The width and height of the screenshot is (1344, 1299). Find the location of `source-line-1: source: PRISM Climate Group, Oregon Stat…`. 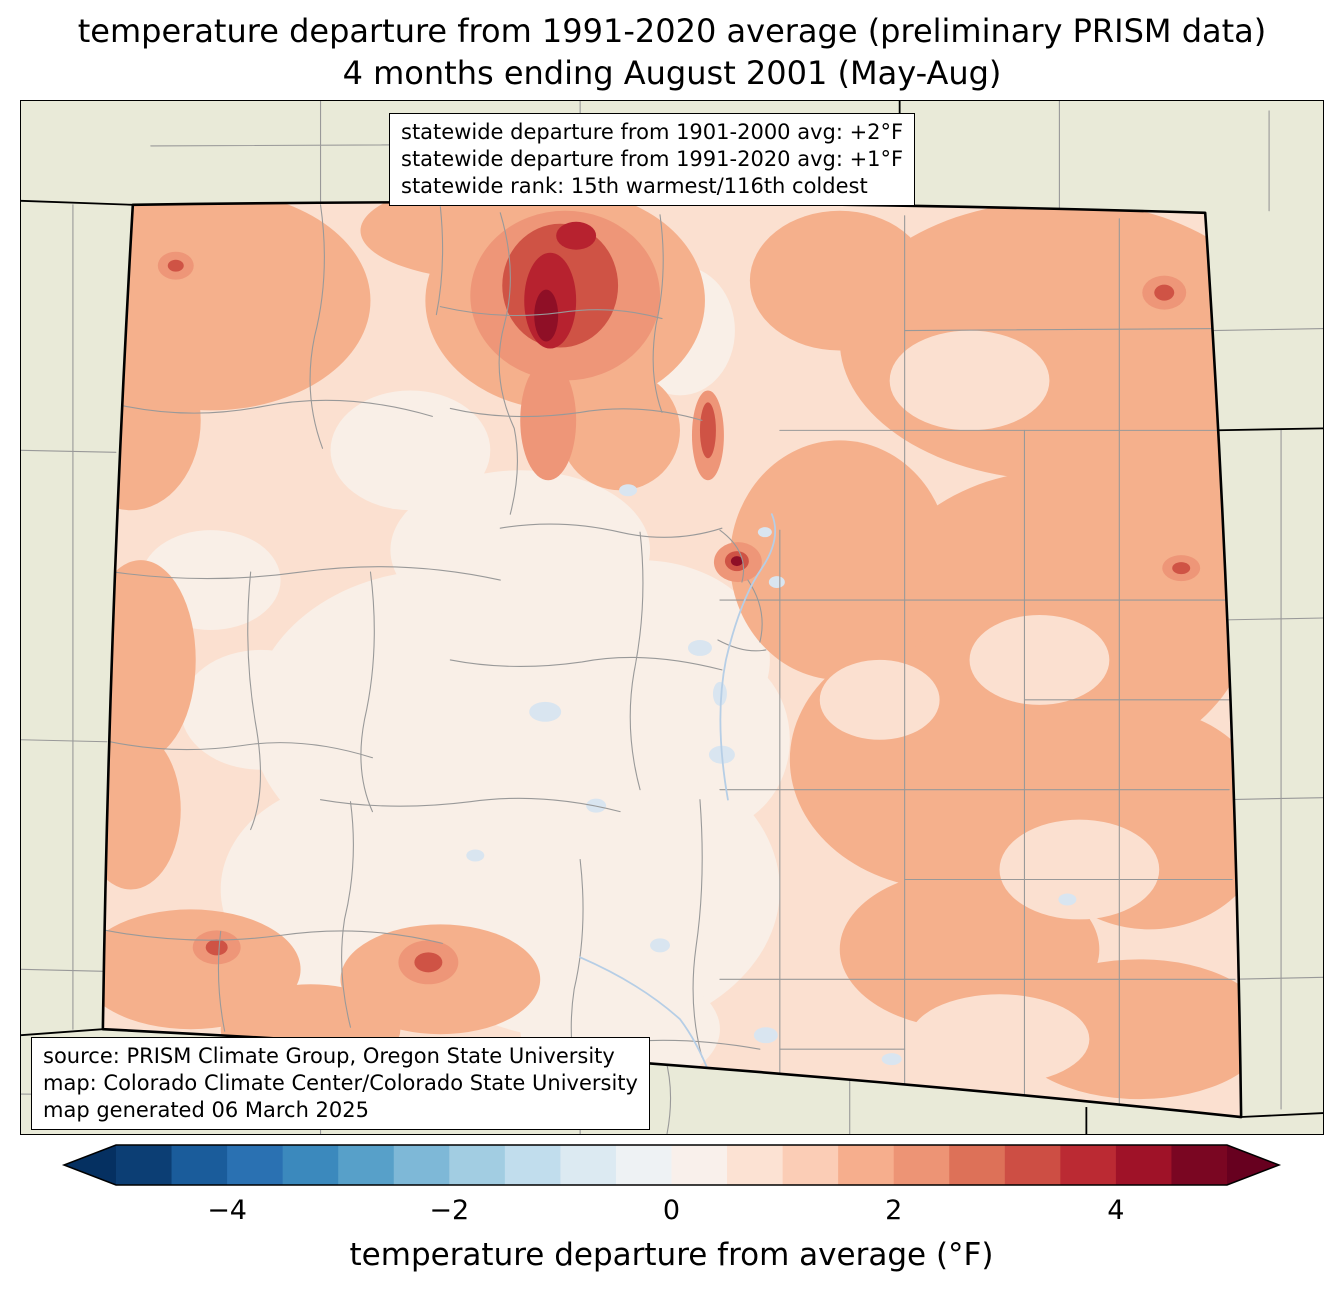

source-line-1: source: PRISM Climate Group, Oregon Stat… is located at coordinates (329, 1056).